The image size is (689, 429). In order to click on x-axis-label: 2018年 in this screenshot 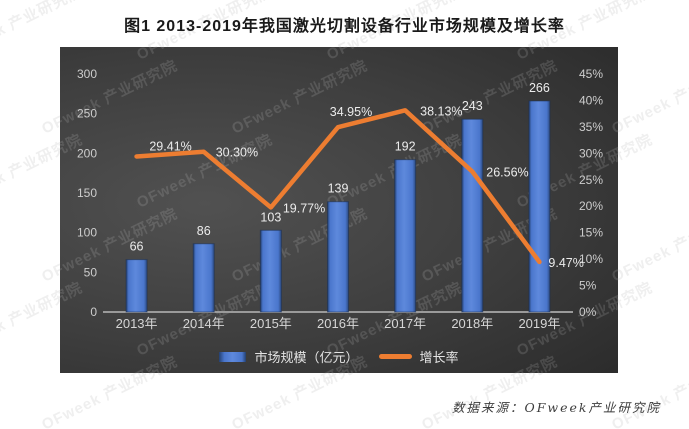, I will do `click(472, 323)`.